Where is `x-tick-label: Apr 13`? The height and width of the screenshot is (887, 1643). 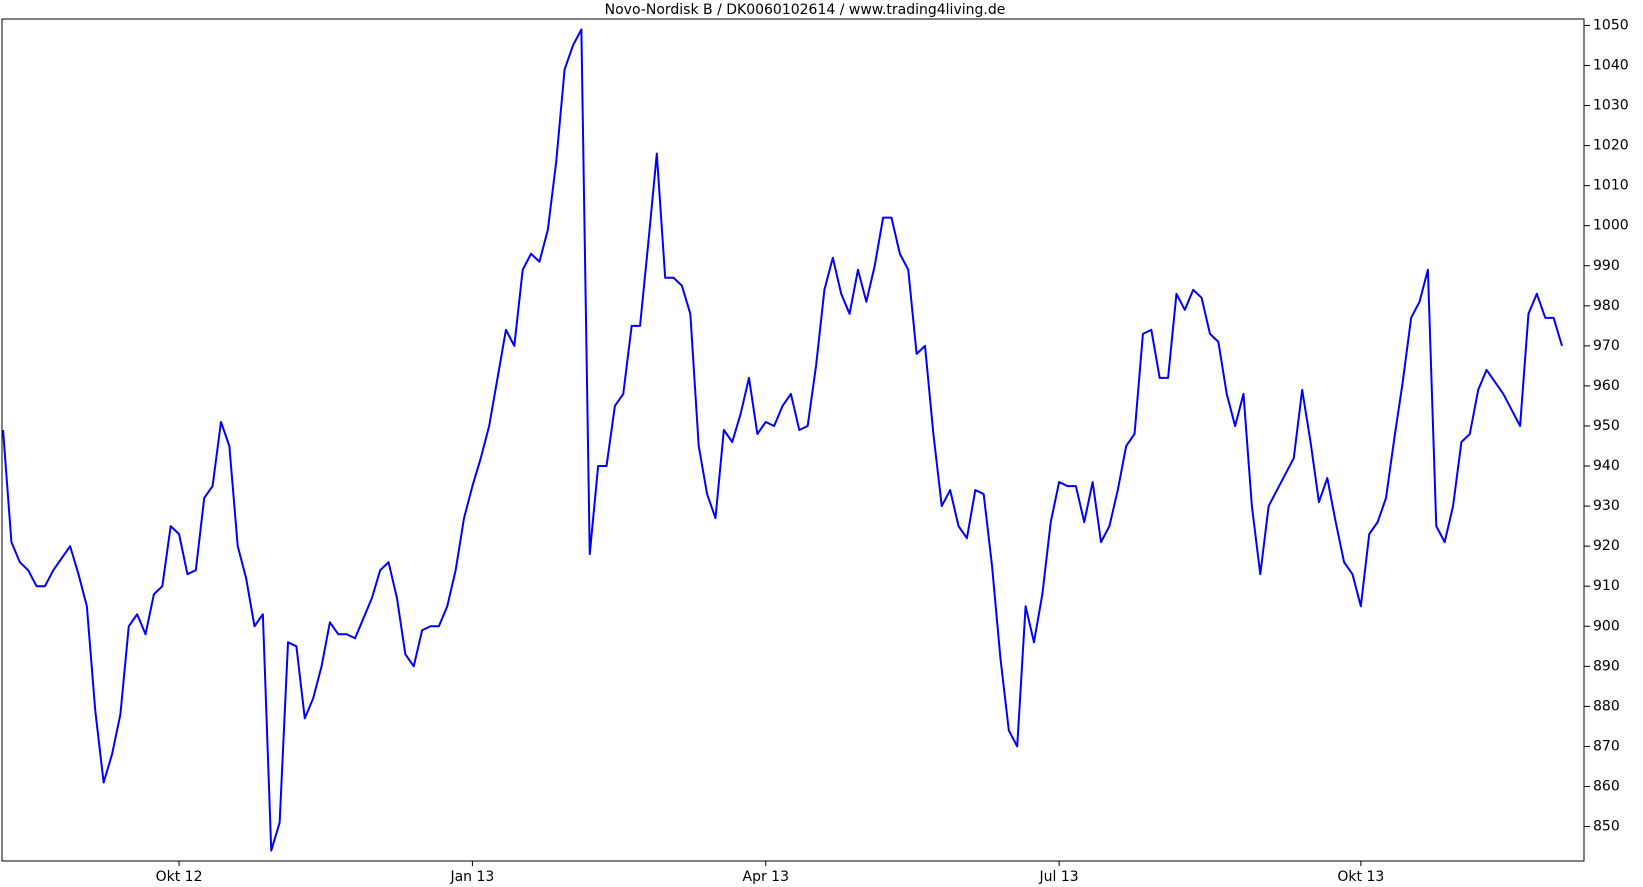 x-tick-label: Apr 13 is located at coordinates (766, 877).